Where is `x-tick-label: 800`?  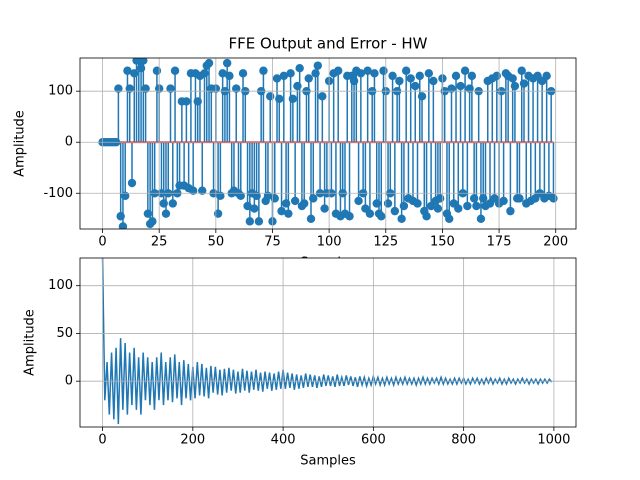 x-tick-label: 800 is located at coordinates (463, 440).